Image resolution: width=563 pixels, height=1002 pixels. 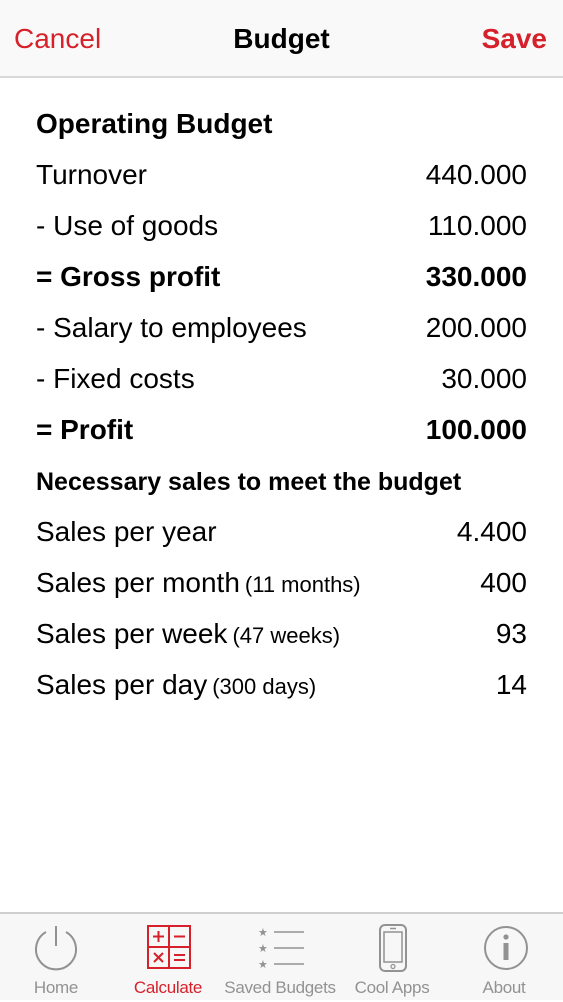 I want to click on row-sales-per-month: Sales per month (11 months) 400, so click(x=281, y=583).